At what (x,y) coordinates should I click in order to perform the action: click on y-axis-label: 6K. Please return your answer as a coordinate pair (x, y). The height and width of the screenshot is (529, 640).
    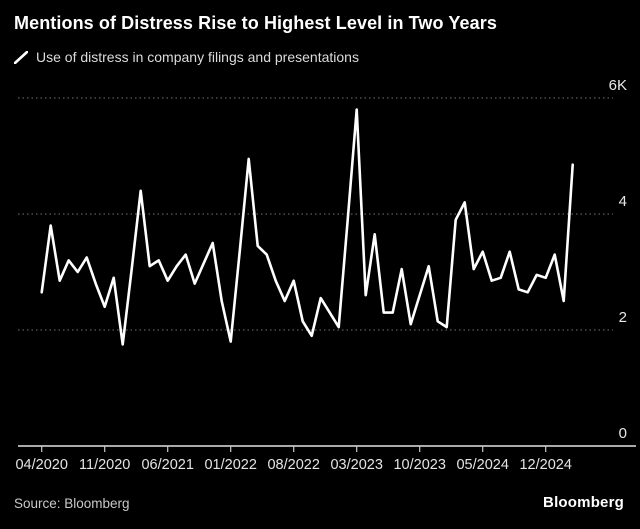
    Looking at the image, I should click on (618, 85).